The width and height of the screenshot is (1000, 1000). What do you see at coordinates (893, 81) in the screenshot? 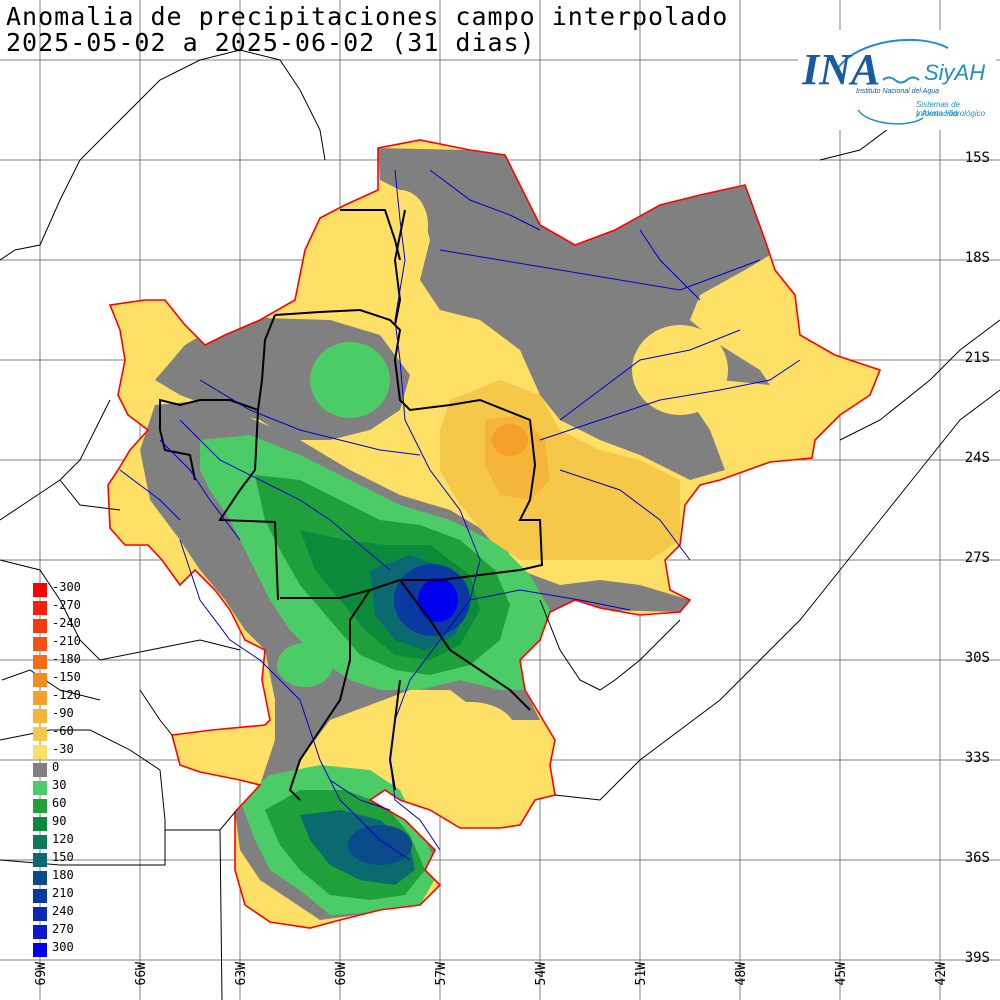
I see `logo-swoosh-icon` at bounding box center [893, 81].